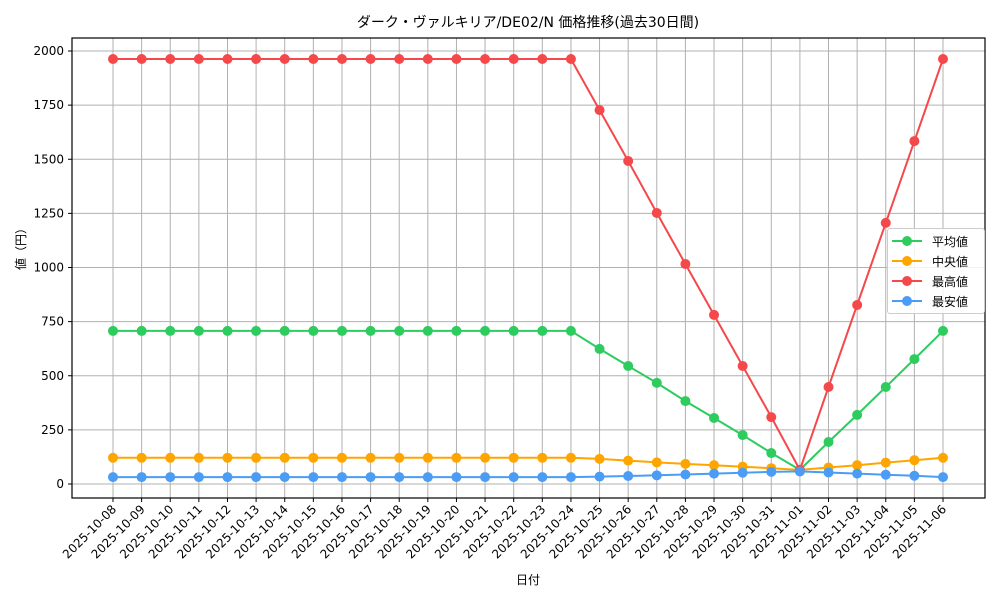  Describe the element at coordinates (52, 376) in the screenshot. I see `y-tick-label: 500` at that location.